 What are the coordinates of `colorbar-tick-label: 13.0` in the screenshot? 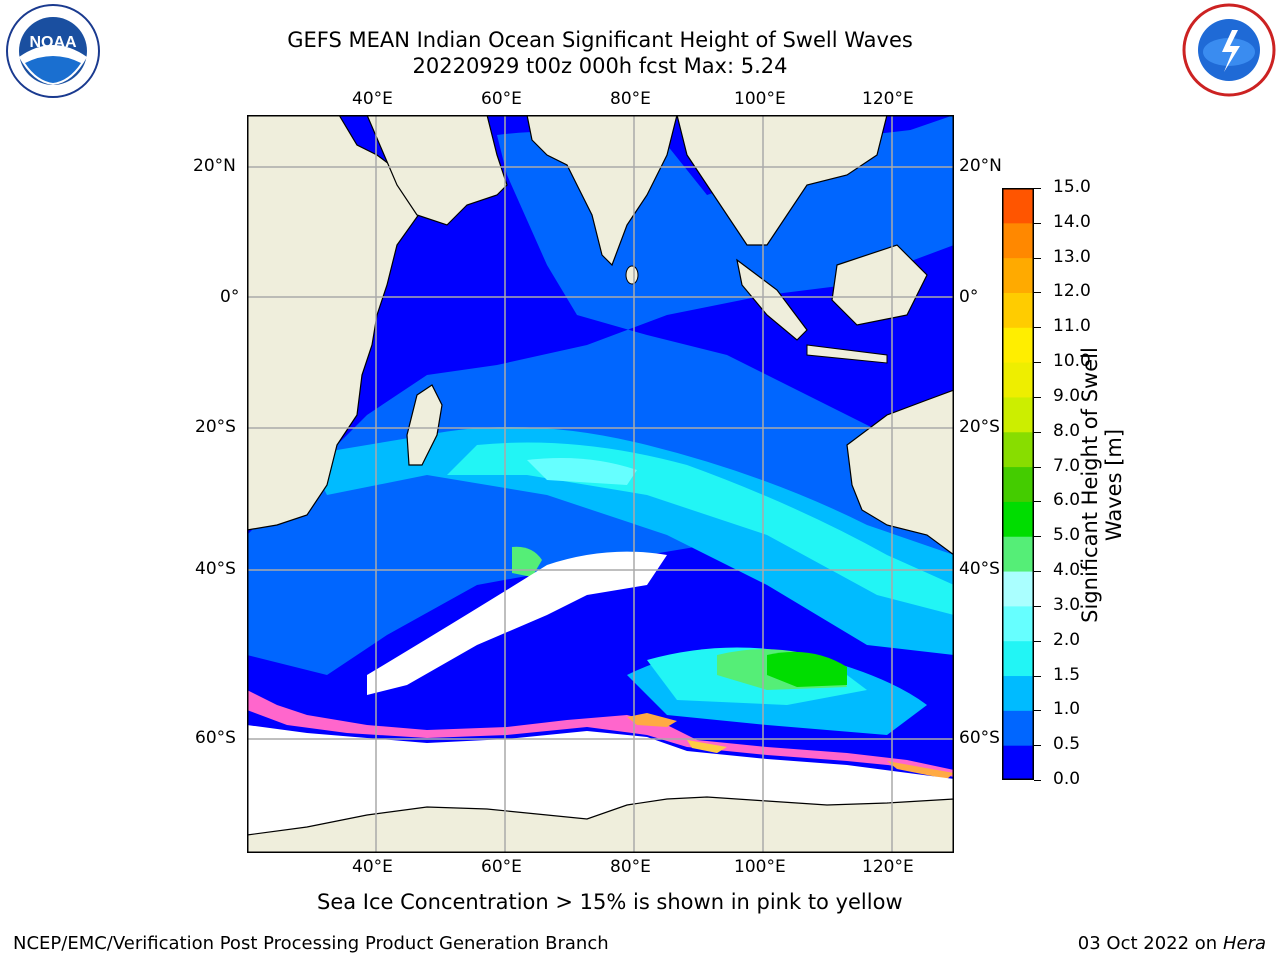 It's located at (1072, 256).